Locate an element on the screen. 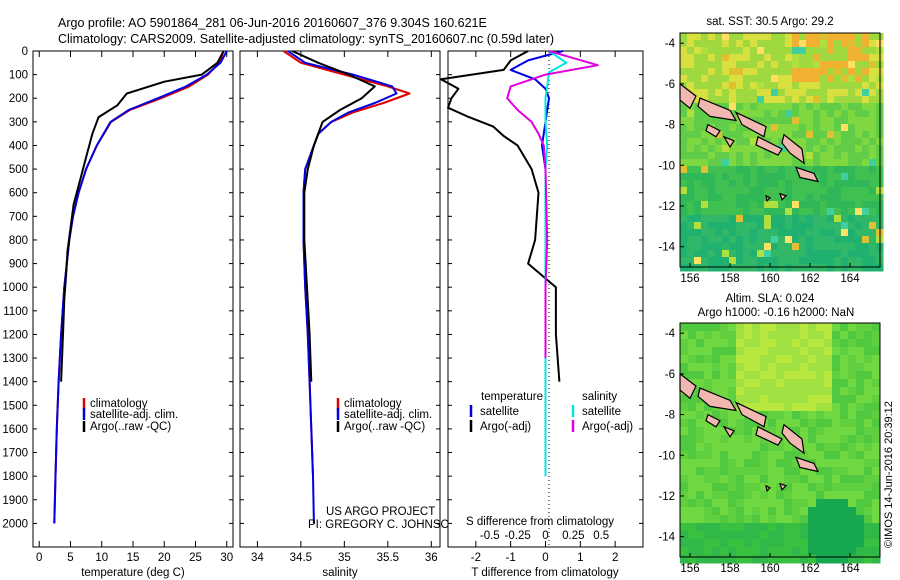 The image size is (900, 580). depth-tick-label: 400 is located at coordinates (18, 146).